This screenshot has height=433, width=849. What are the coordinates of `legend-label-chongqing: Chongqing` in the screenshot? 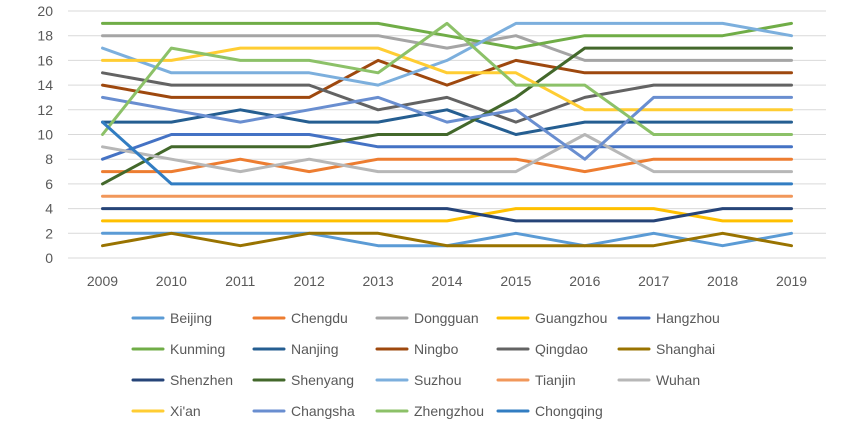 It's located at (569, 411).